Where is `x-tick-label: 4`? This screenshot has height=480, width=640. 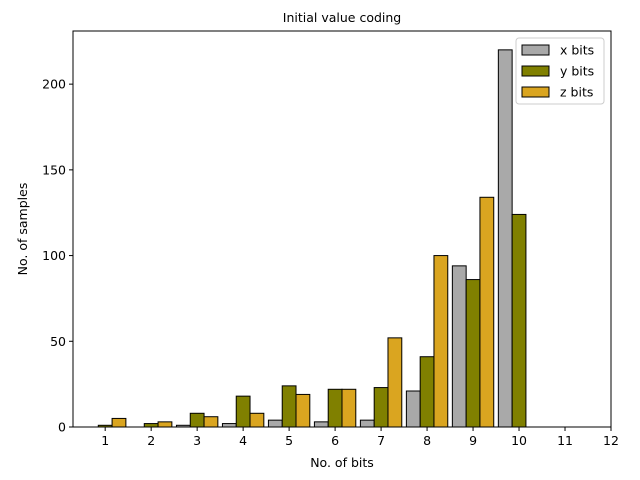
x-tick-label: 4 is located at coordinates (243, 440).